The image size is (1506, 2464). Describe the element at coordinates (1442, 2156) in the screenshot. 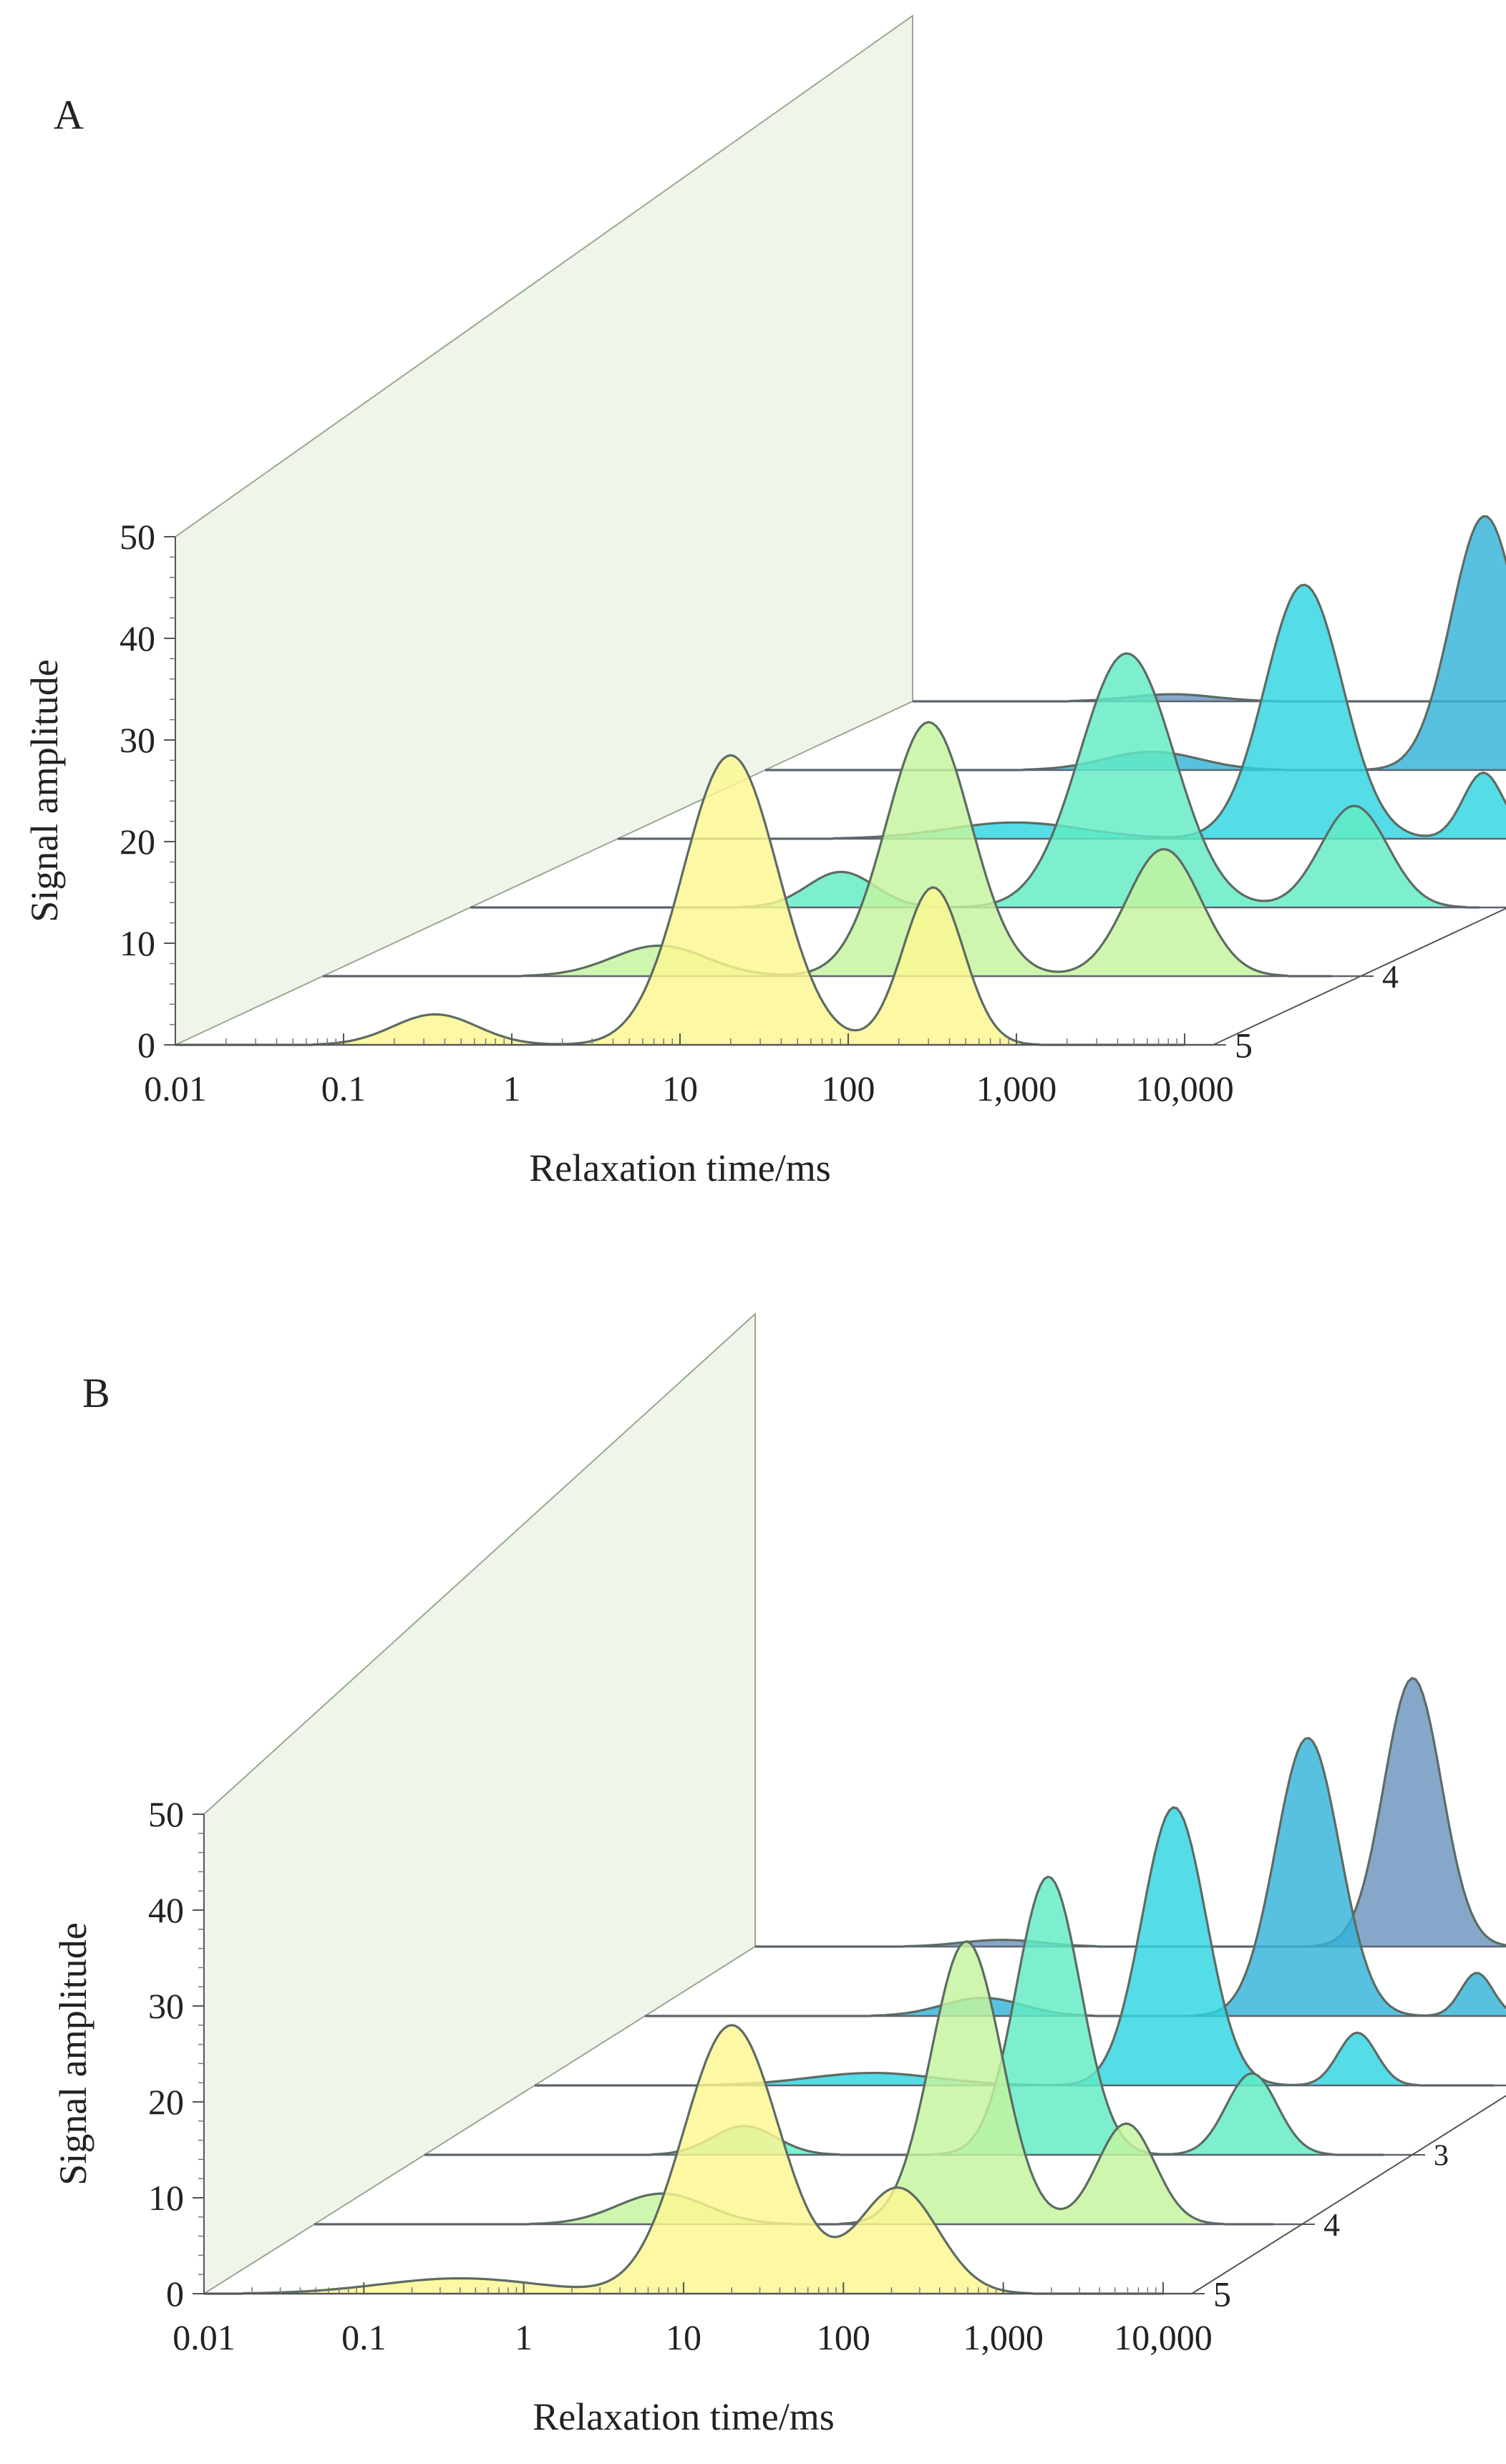

I see `z-tick-label: 3` at that location.